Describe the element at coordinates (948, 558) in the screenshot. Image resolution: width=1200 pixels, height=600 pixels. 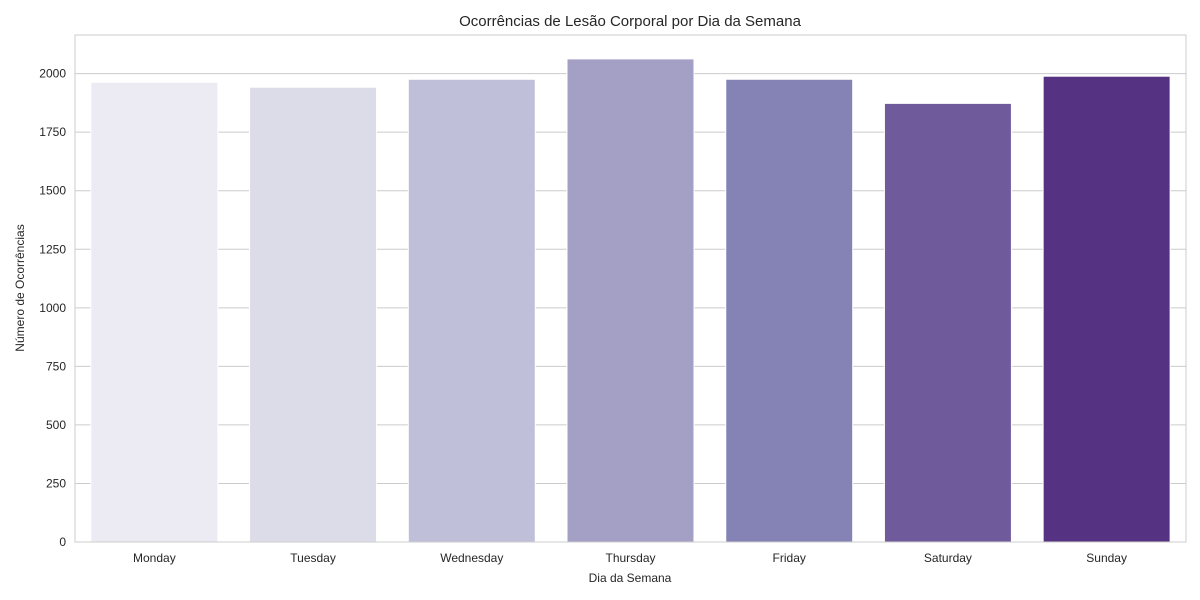
I see `x-tick-label: Saturday` at that location.